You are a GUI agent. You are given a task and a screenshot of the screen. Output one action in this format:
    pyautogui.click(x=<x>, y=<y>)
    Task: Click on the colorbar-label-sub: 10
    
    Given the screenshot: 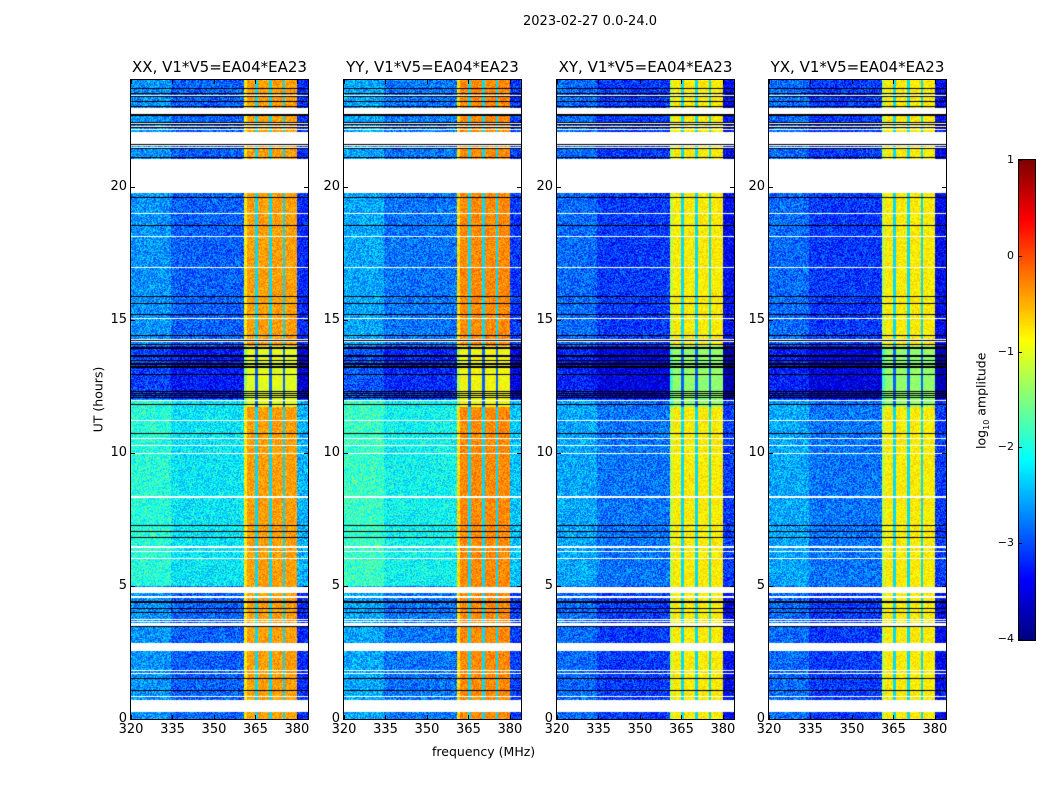 What is the action you would take?
    pyautogui.click(x=986, y=424)
    